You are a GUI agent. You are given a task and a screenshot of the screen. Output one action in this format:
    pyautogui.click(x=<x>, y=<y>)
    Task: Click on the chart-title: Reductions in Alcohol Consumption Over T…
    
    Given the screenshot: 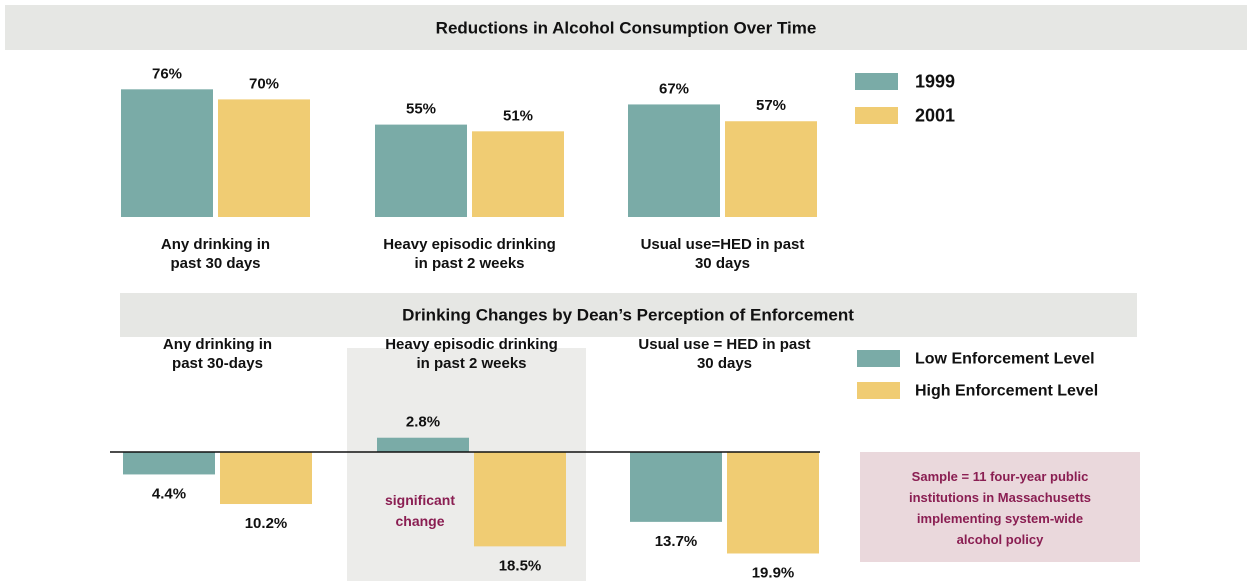 What is the action you would take?
    pyautogui.click(x=626, y=27)
    